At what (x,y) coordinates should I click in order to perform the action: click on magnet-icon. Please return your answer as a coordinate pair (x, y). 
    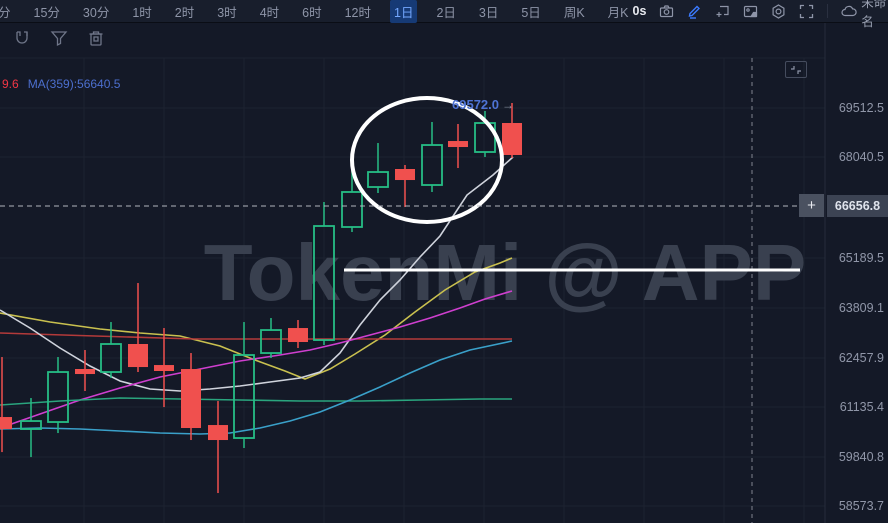
    Looking at the image, I should click on (22, 38).